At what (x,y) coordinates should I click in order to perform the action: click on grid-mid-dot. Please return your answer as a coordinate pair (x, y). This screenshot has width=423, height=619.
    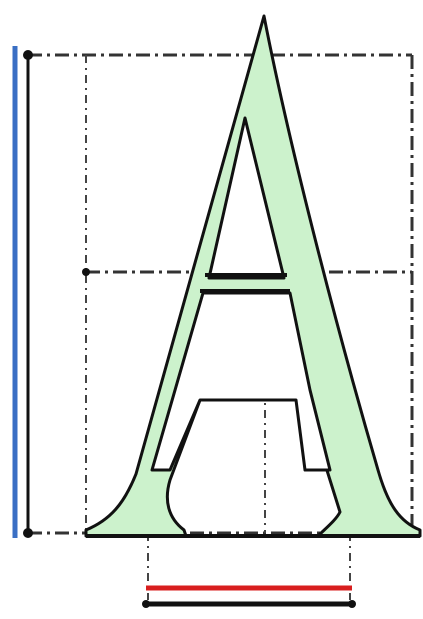
    Looking at the image, I should click on (86, 272).